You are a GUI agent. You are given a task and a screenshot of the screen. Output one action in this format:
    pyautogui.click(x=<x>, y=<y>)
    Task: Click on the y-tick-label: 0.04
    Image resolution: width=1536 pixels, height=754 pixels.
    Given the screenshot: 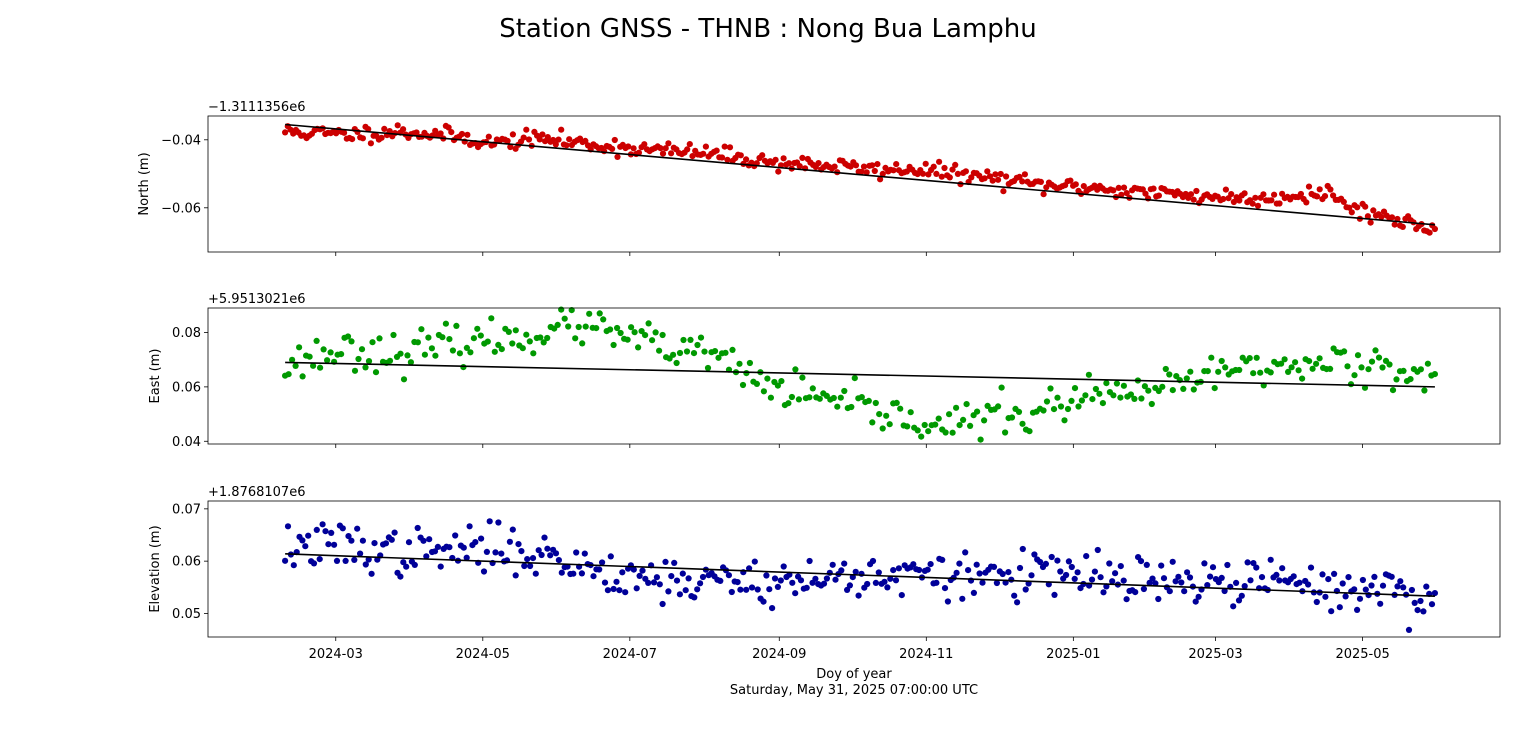 What is the action you would take?
    pyautogui.click(x=186, y=442)
    